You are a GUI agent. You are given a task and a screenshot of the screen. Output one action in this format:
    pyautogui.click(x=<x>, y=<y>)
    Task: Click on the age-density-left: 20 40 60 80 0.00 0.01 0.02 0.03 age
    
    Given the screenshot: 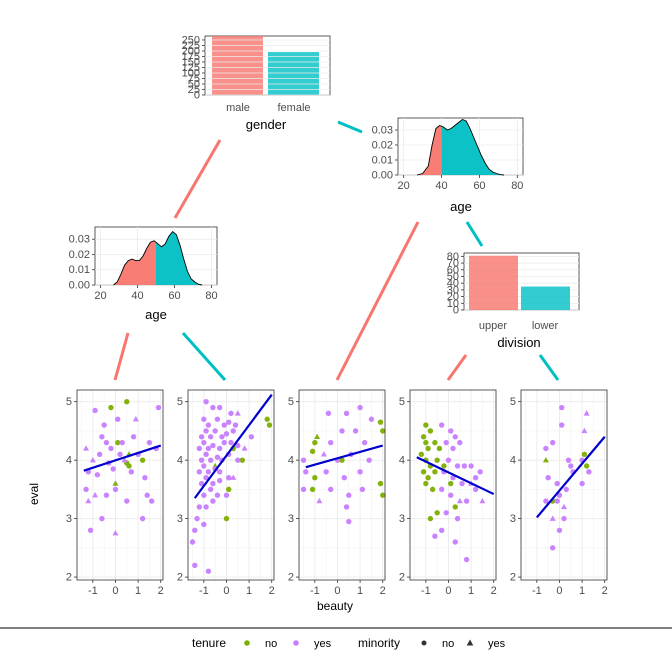 What is the action you would take?
    pyautogui.click(x=143, y=274)
    